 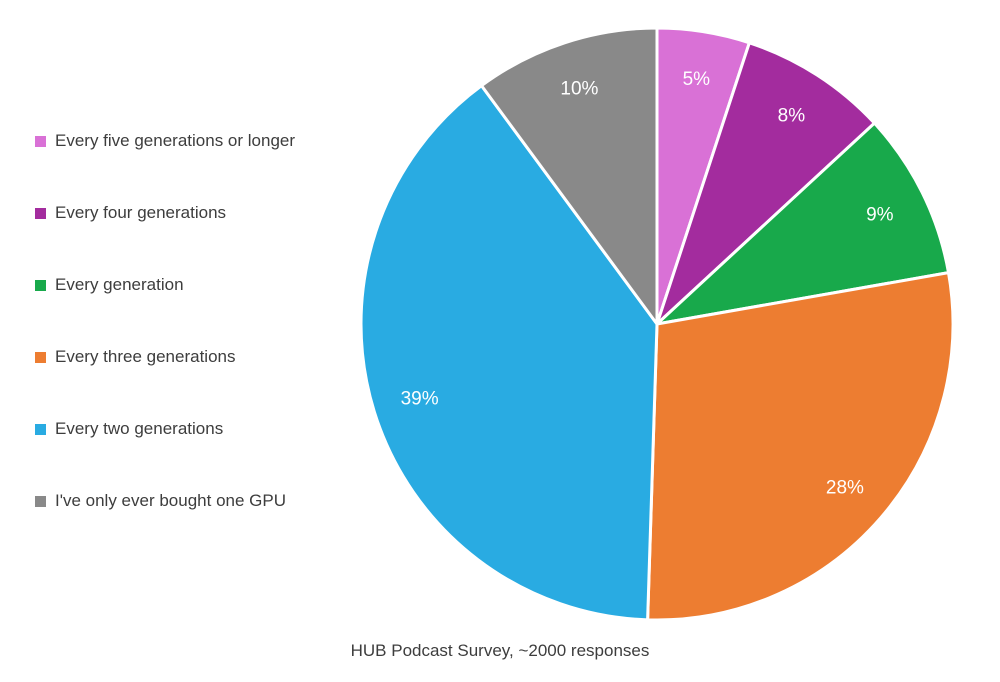 I want to click on legend-item: Every five generations or longer, so click(x=165, y=141).